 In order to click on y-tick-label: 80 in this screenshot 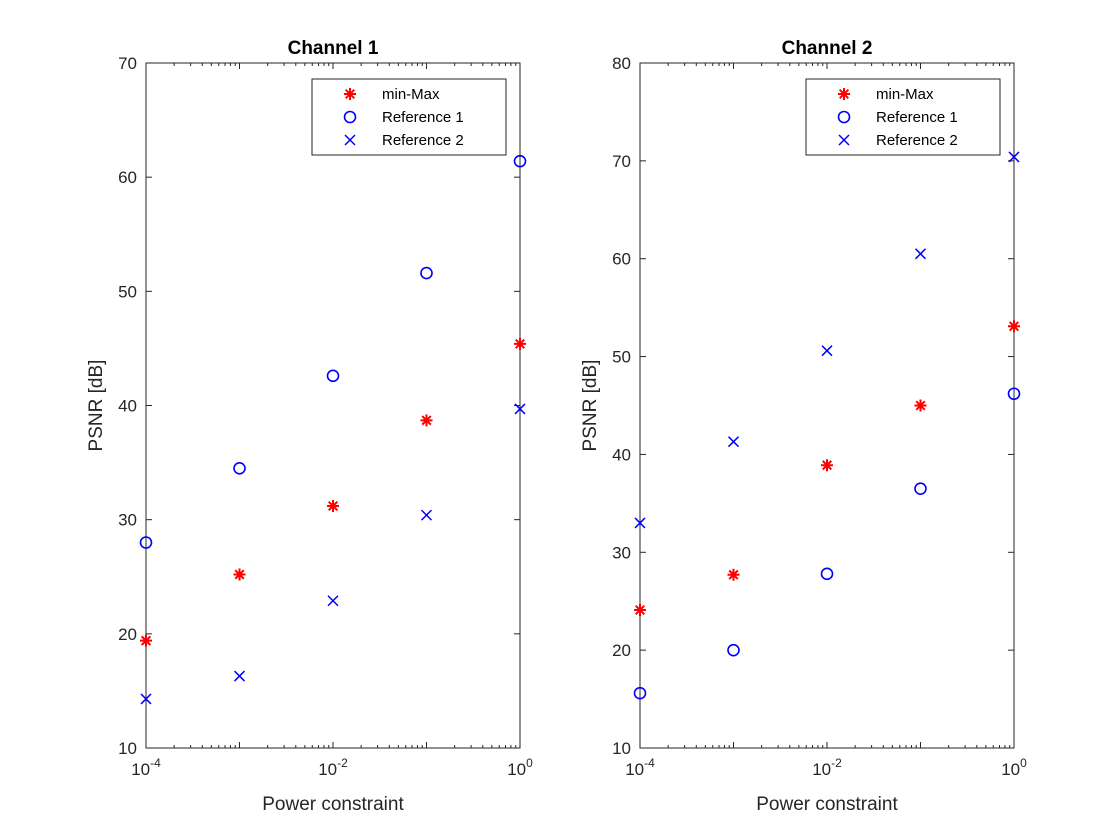, I will do `click(621, 63)`.